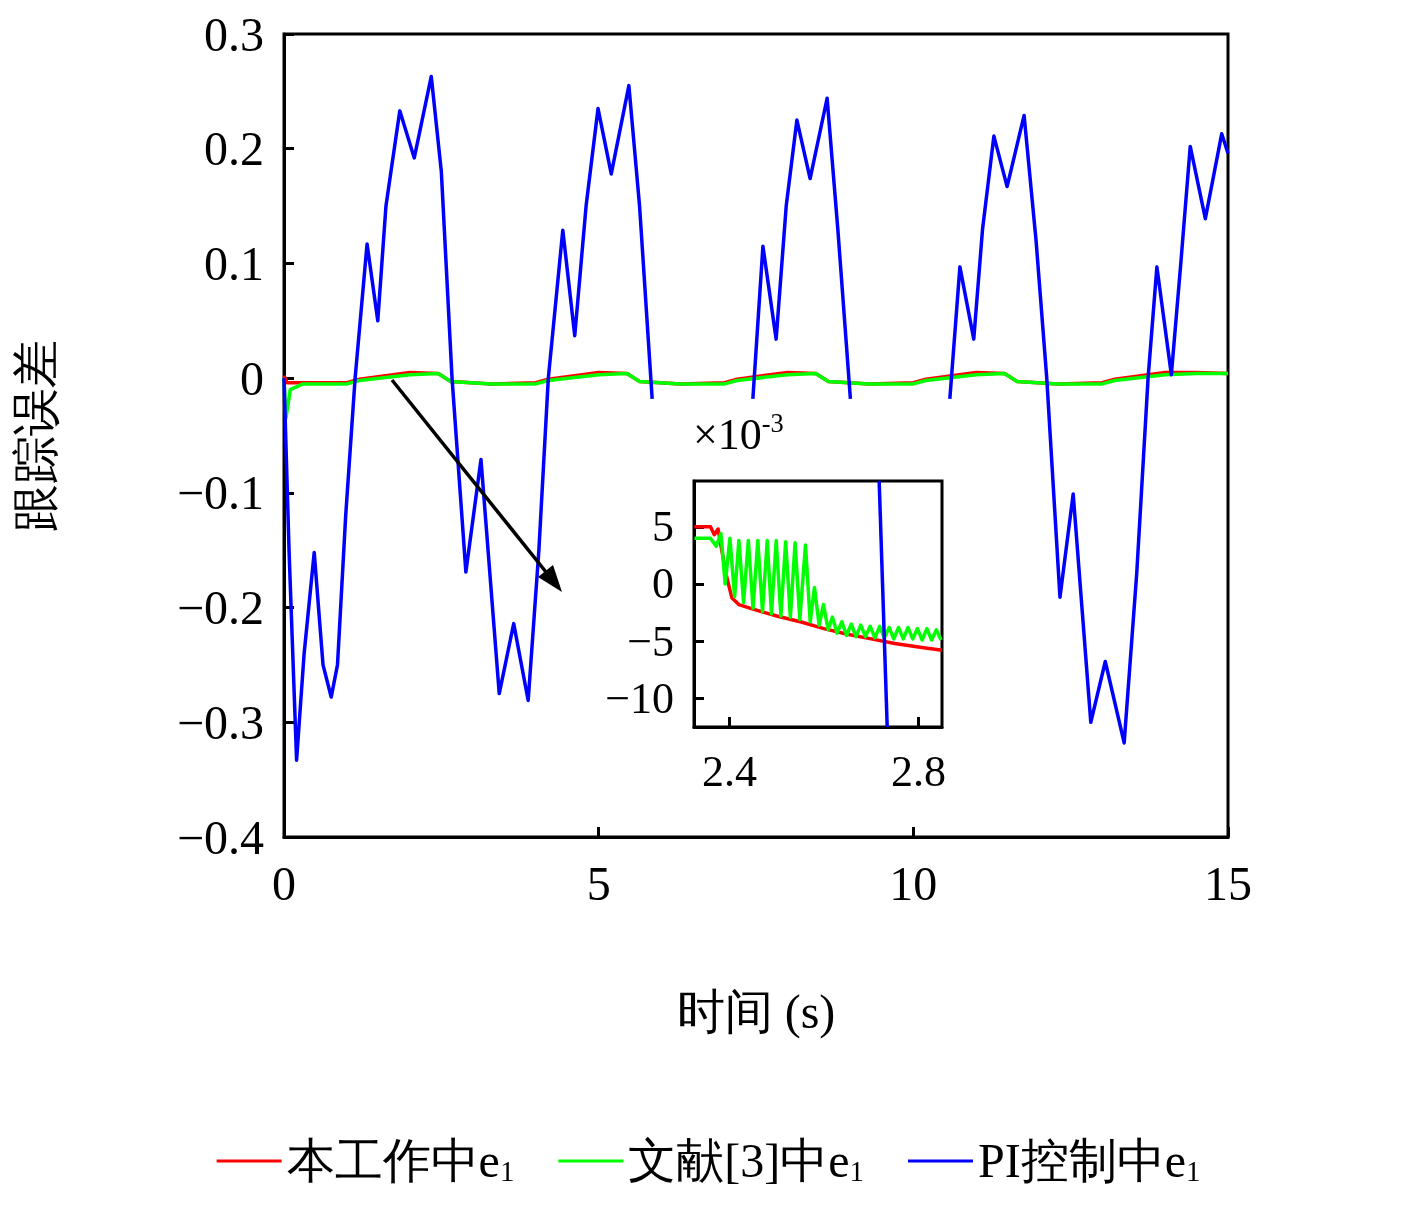 The width and height of the screenshot is (1417, 1208). What do you see at coordinates (1228, 883) in the screenshot?
I see `x-tick-label: 15` at bounding box center [1228, 883].